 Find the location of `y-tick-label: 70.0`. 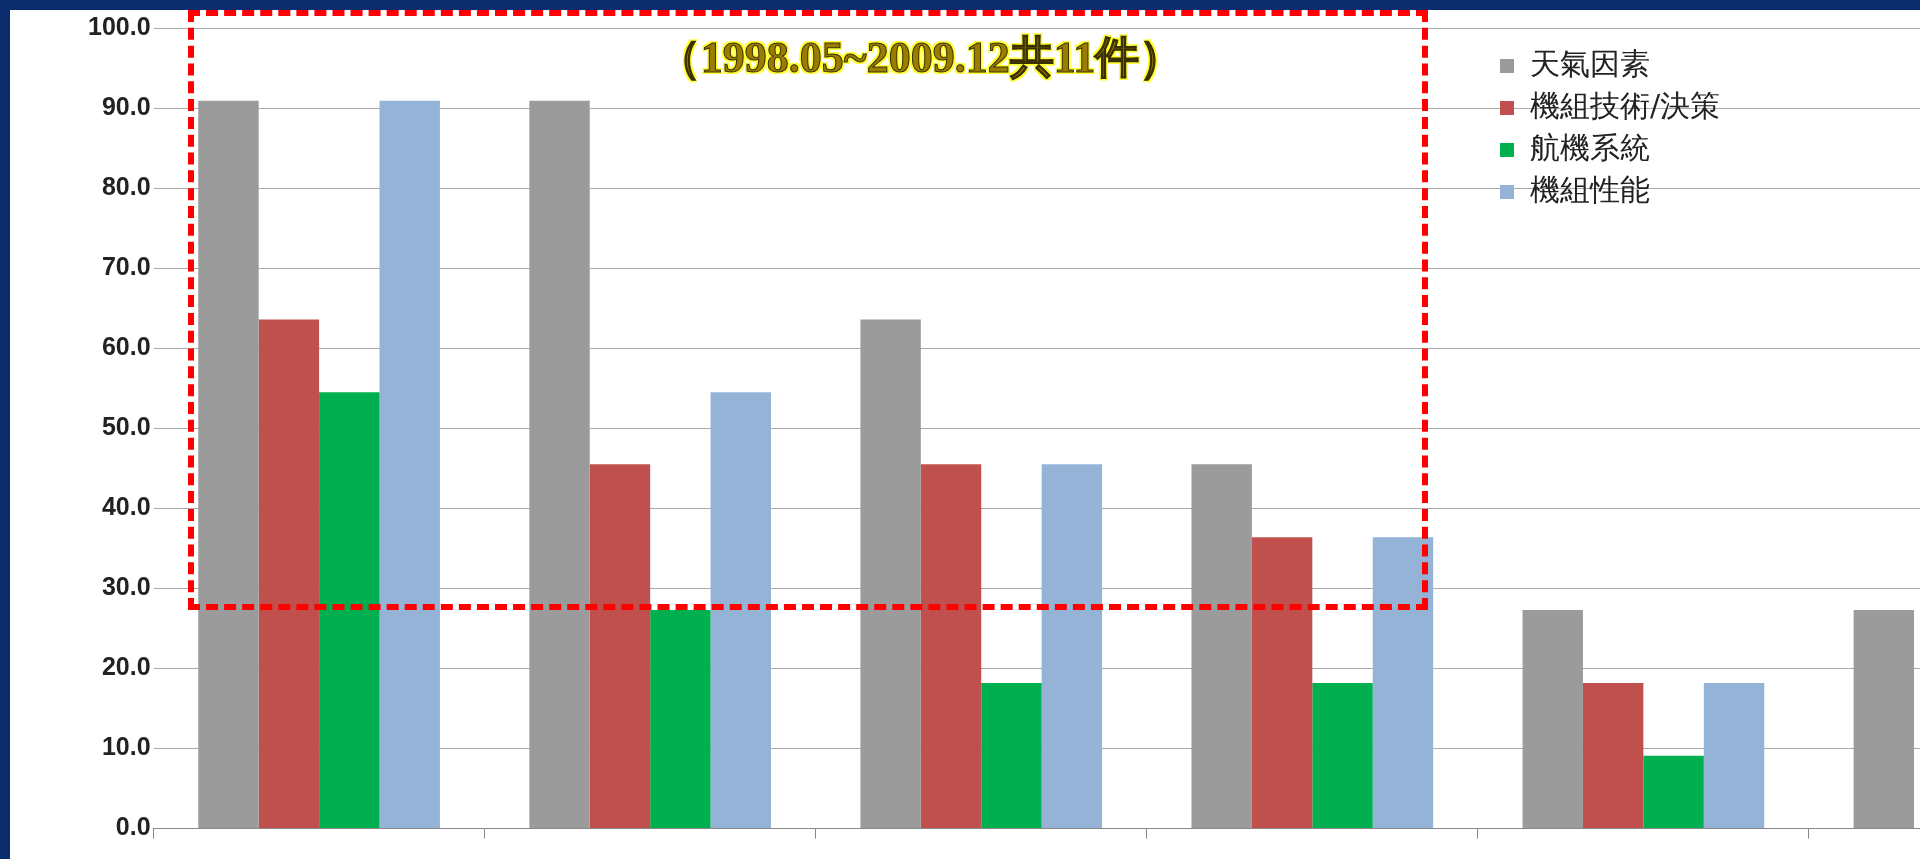

y-tick-label: 70.0 is located at coordinates (126, 266).